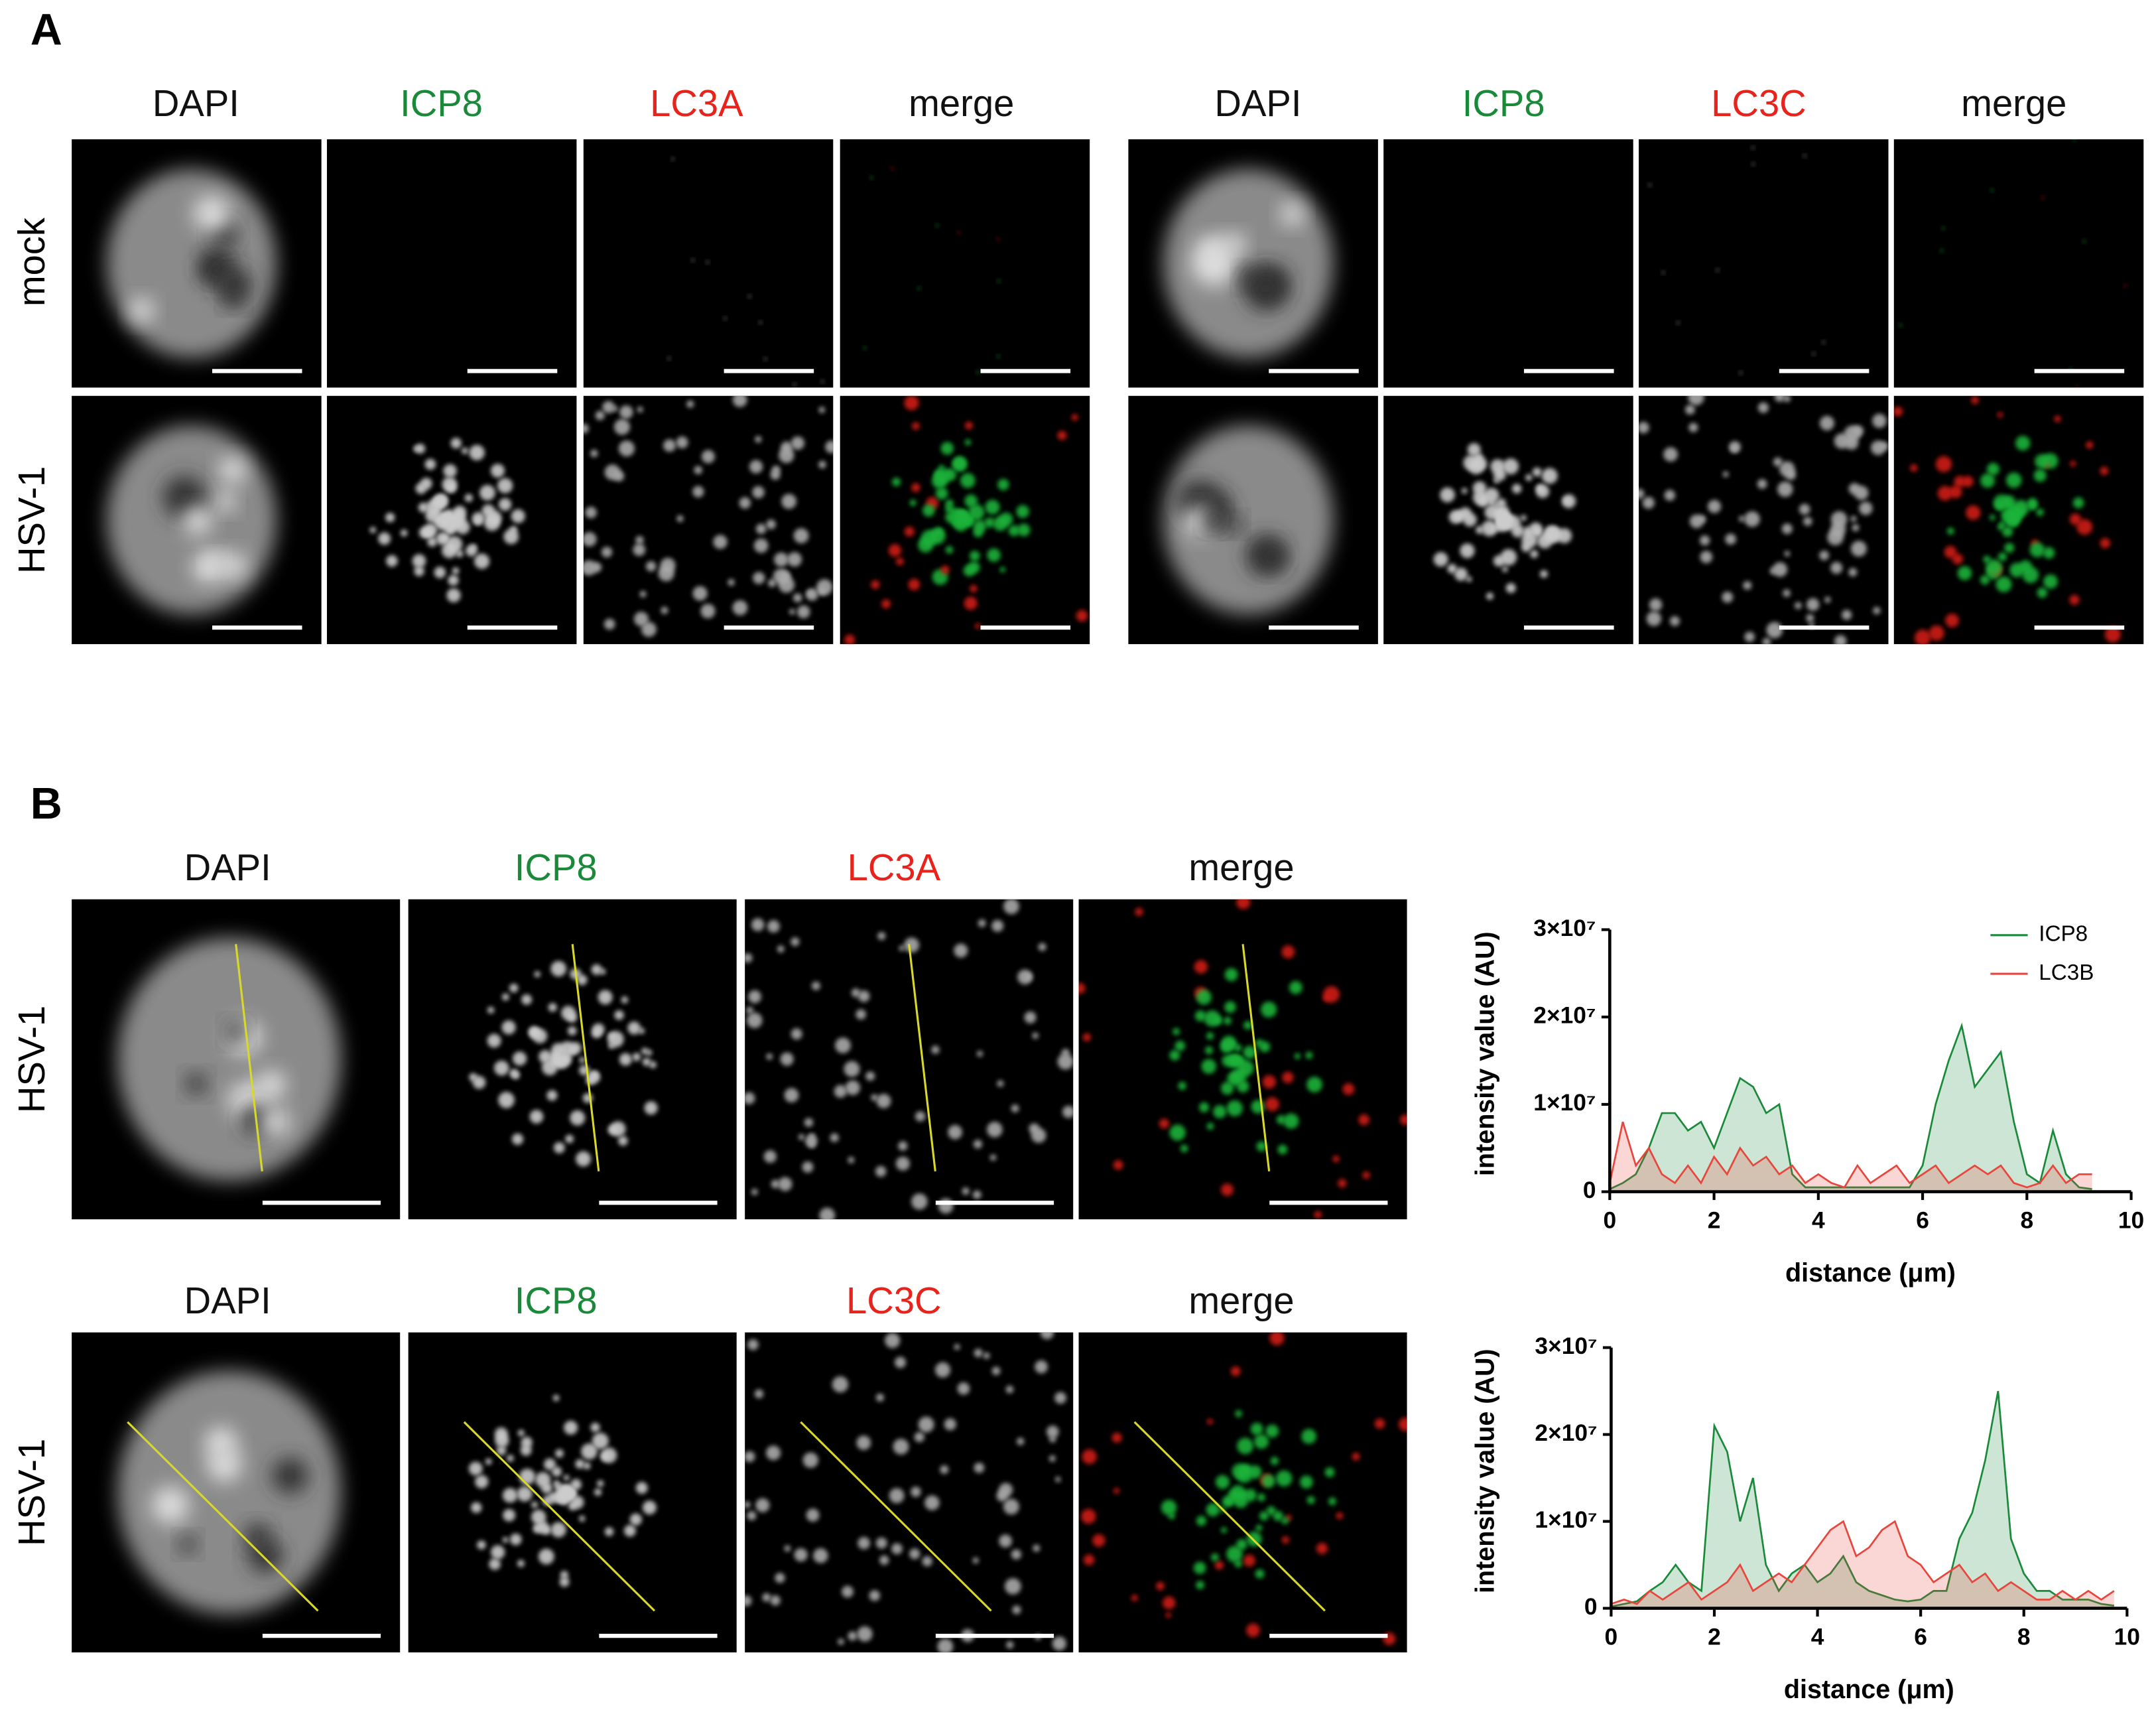  What do you see at coordinates (894, 1300) in the screenshot?
I see `column-header: LC3C` at bounding box center [894, 1300].